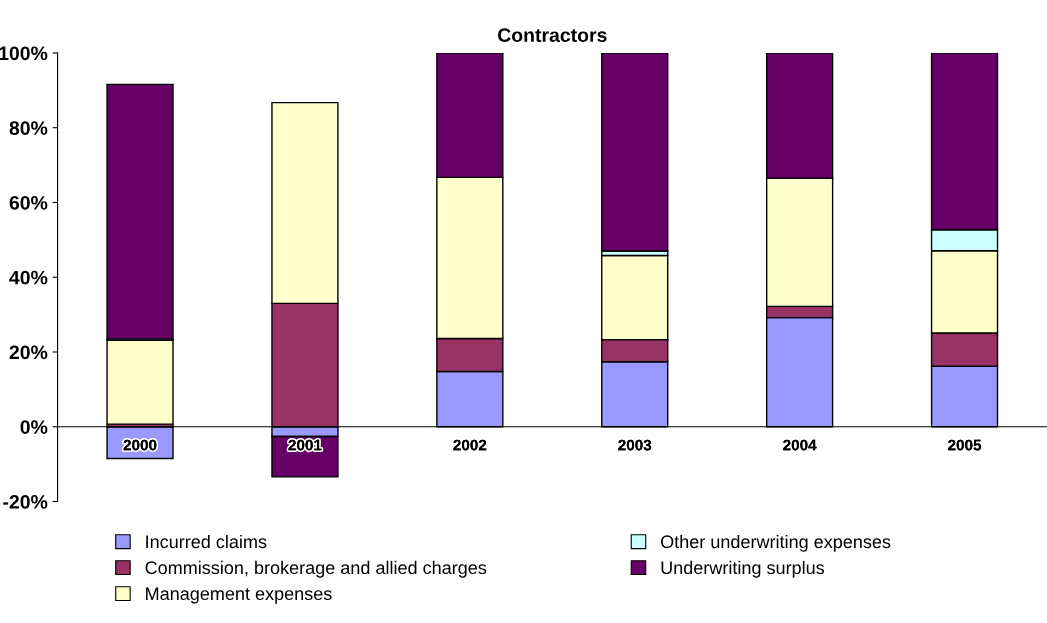 The width and height of the screenshot is (1047, 623). I want to click on legend-label: Underwriting surplus, so click(743, 569).